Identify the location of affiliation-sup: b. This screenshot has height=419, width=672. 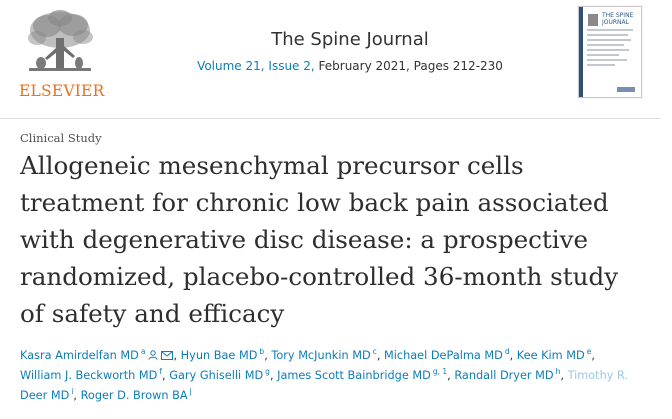
(262, 351).